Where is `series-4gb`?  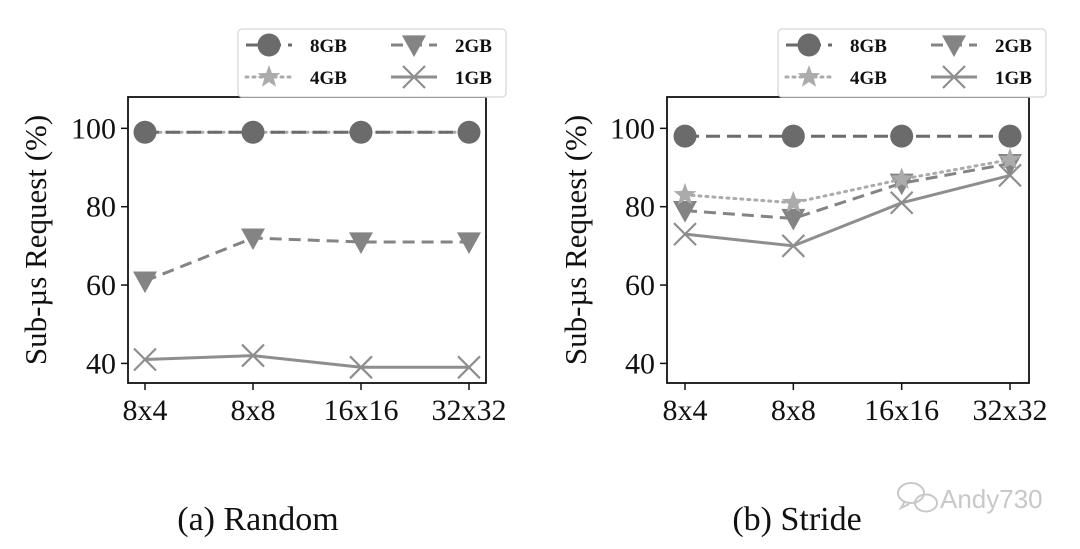 series-4gb is located at coordinates (847, 180).